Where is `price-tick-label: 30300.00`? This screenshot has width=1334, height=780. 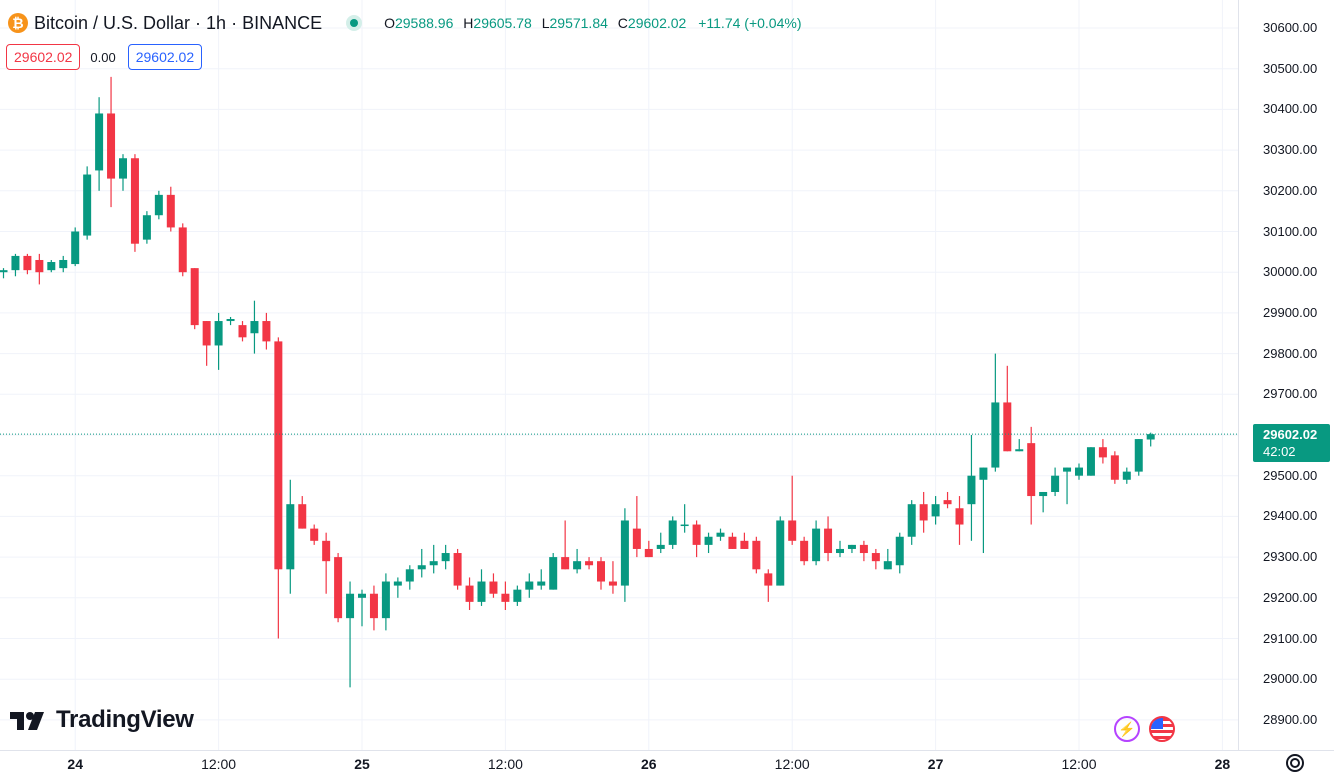
price-tick-label: 30300.00 is located at coordinates (1290, 150).